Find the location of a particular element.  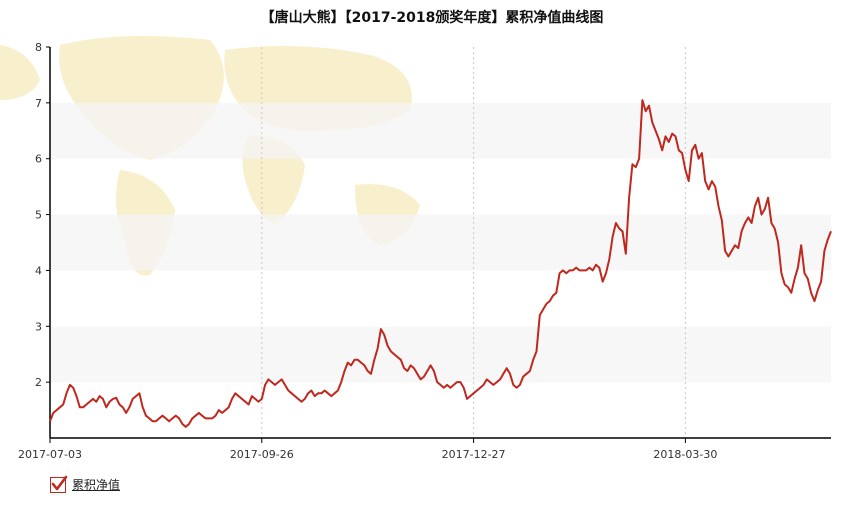

x-tick-label: 2018-03-30 is located at coordinates (685, 454).